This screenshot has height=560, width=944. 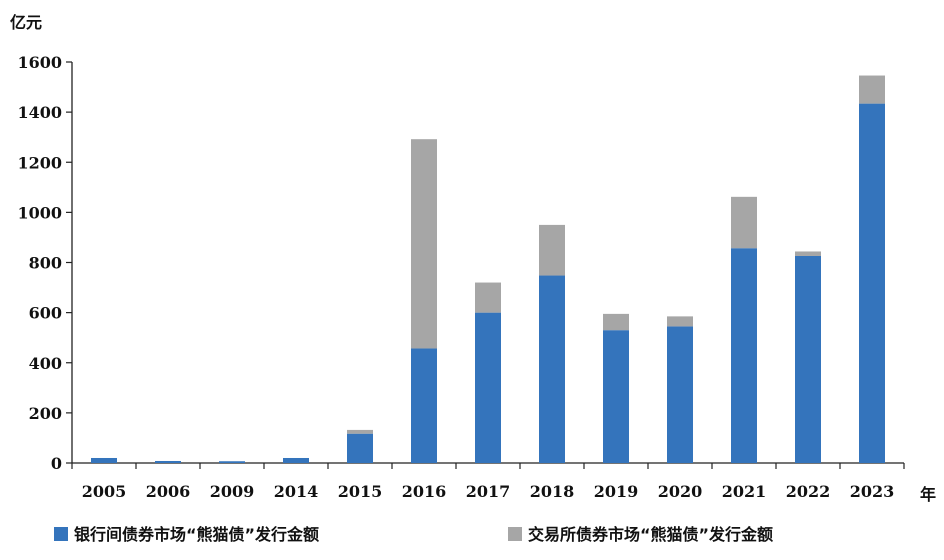 What do you see at coordinates (168, 491) in the screenshot?
I see `x-tick-label: 2006` at bounding box center [168, 491].